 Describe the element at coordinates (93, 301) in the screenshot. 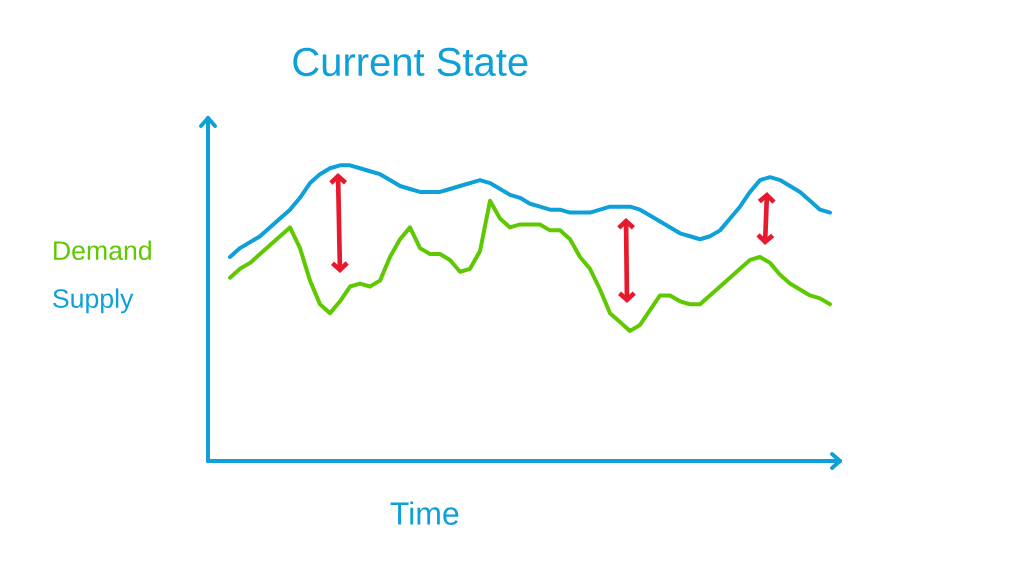

I see `text: Supply` at that location.